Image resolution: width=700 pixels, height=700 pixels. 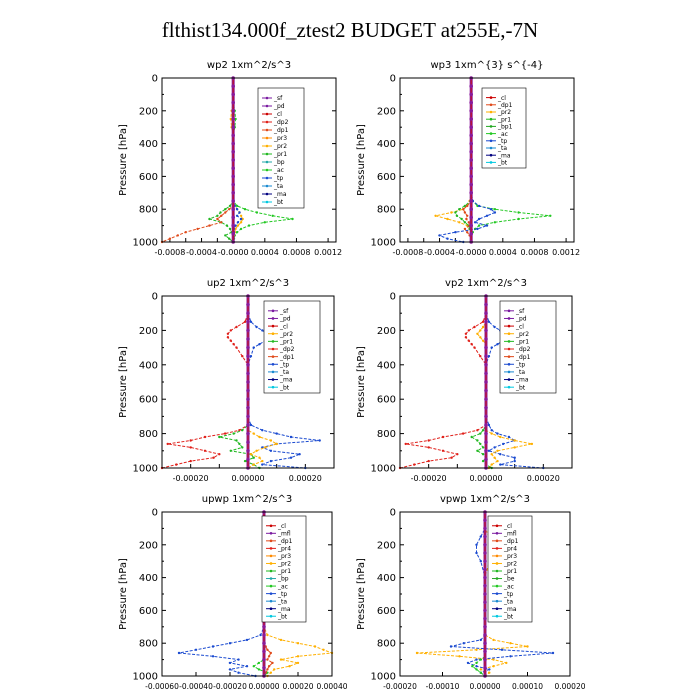 I want to click on x-tick-label: -0.0000, so click(x=233, y=252).